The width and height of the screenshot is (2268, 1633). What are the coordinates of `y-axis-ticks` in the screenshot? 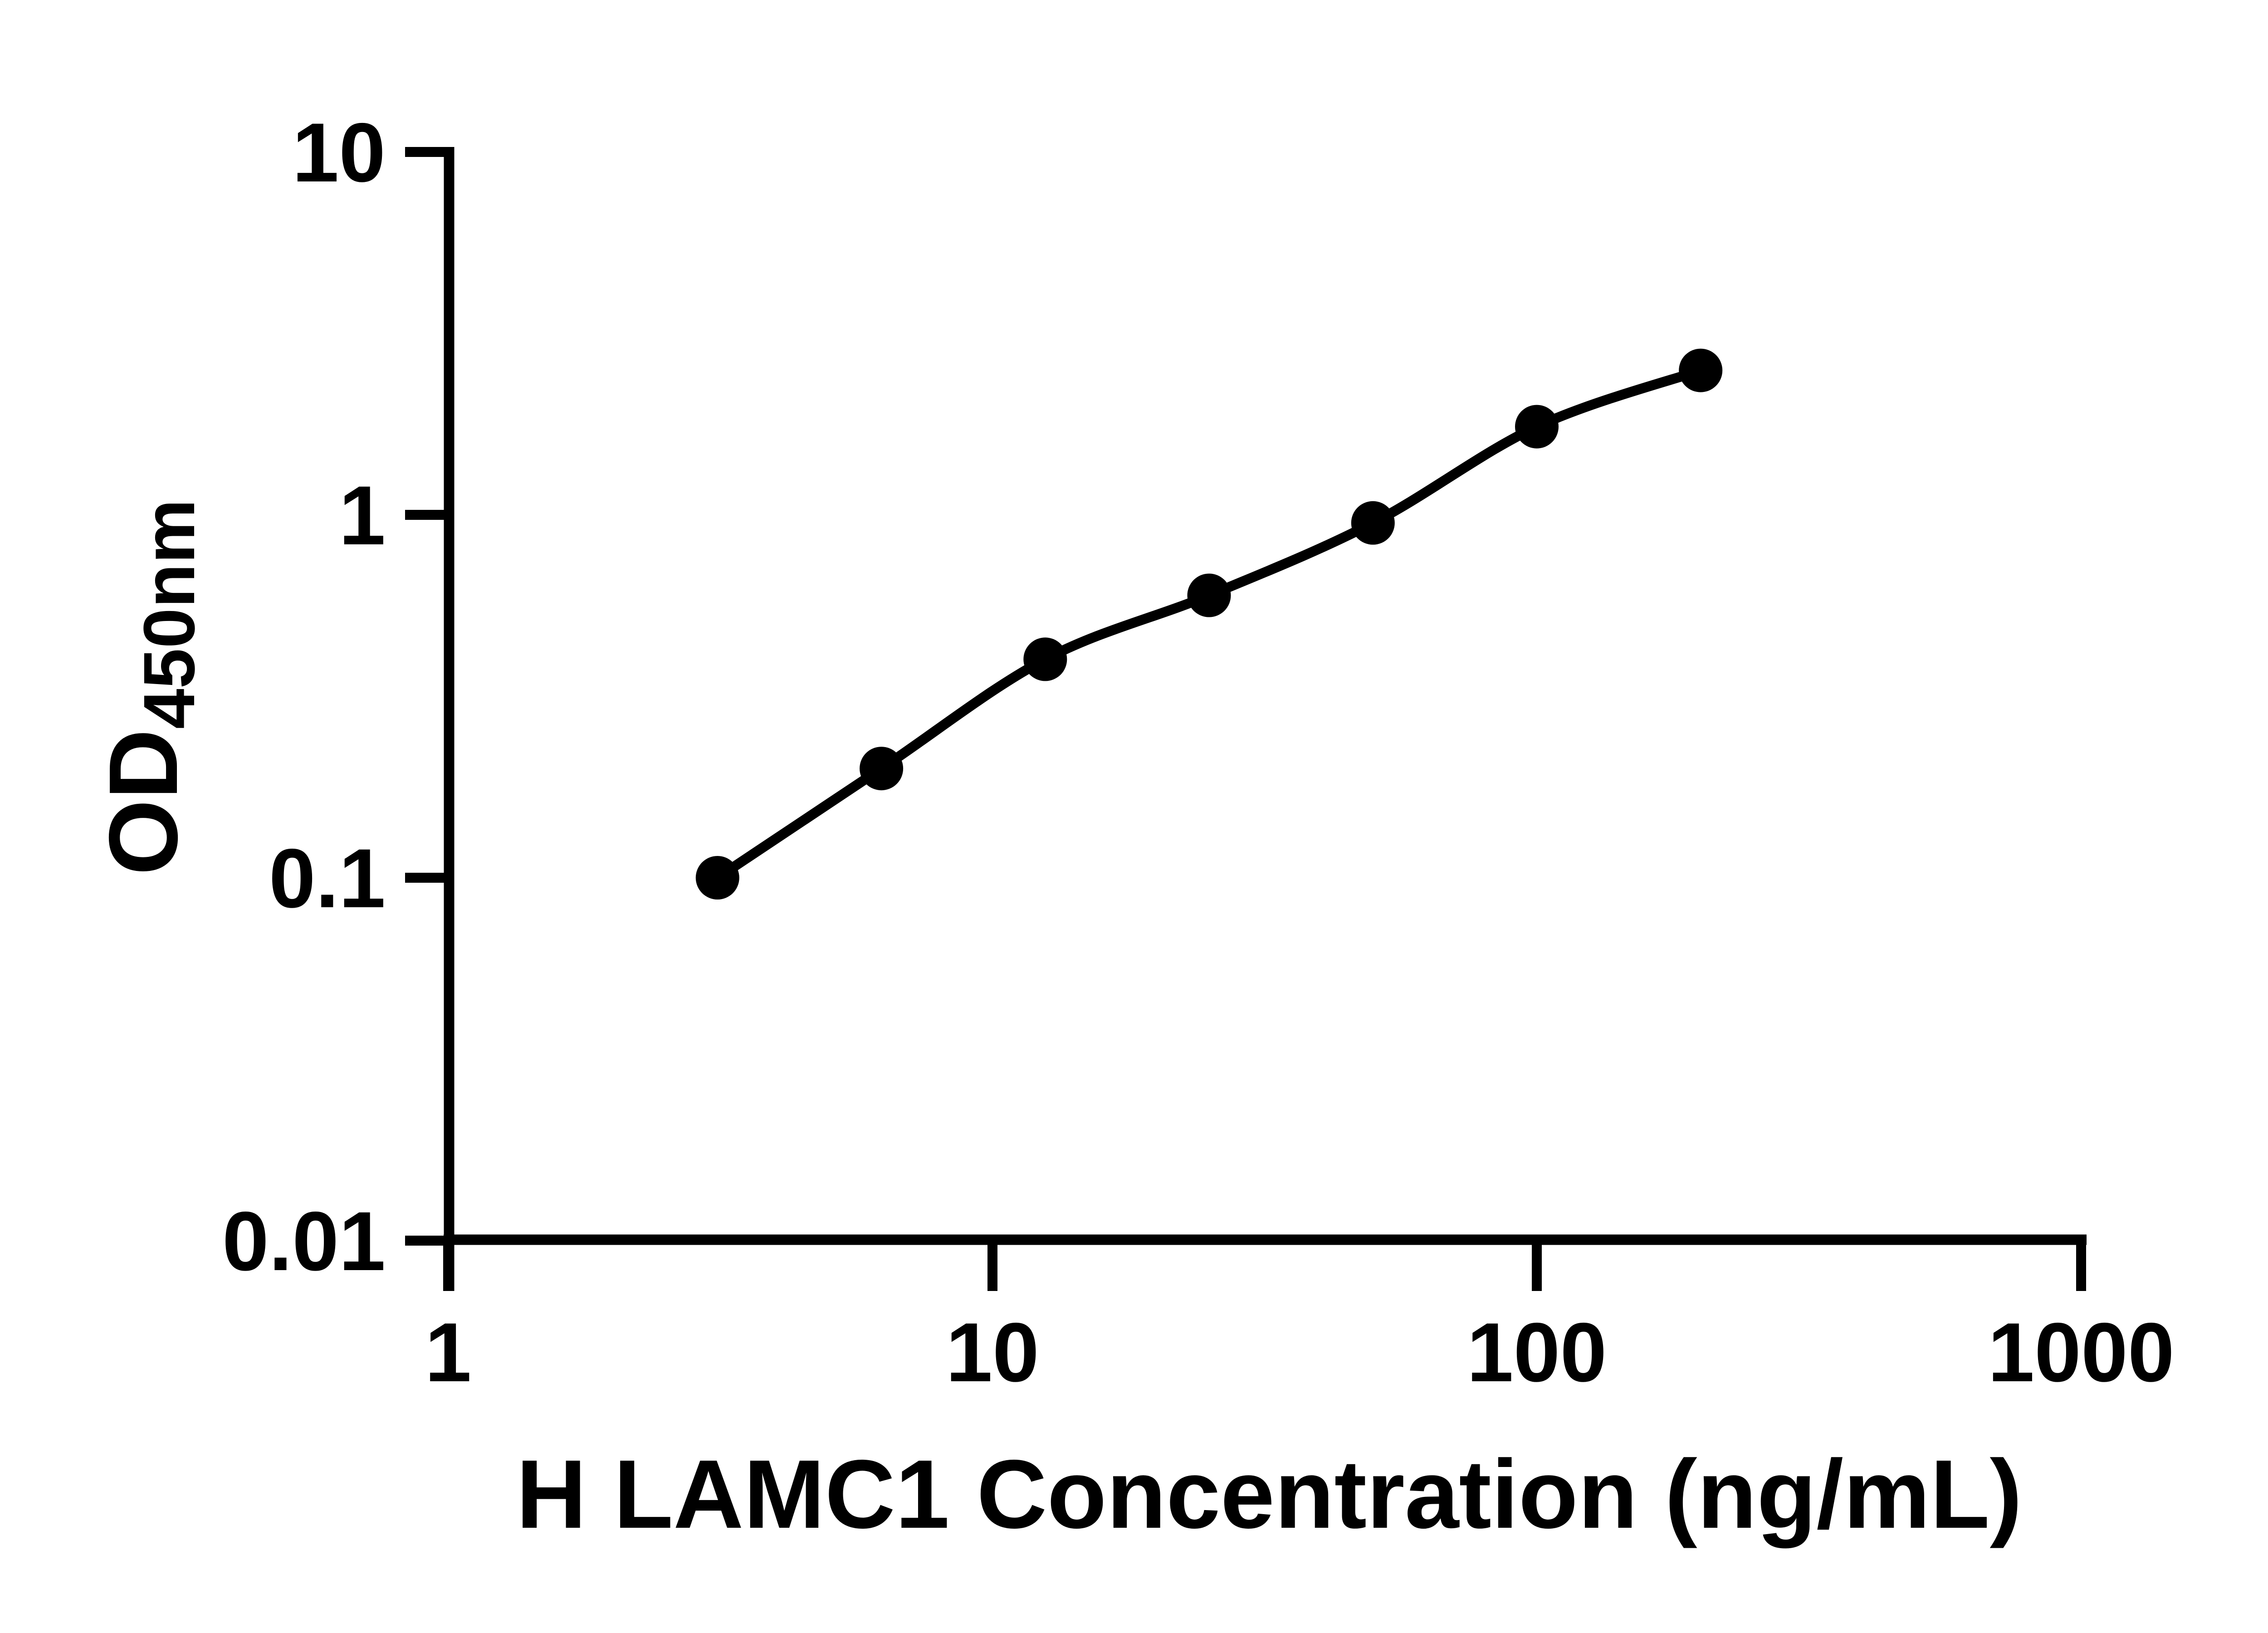 It's located at (427, 696).